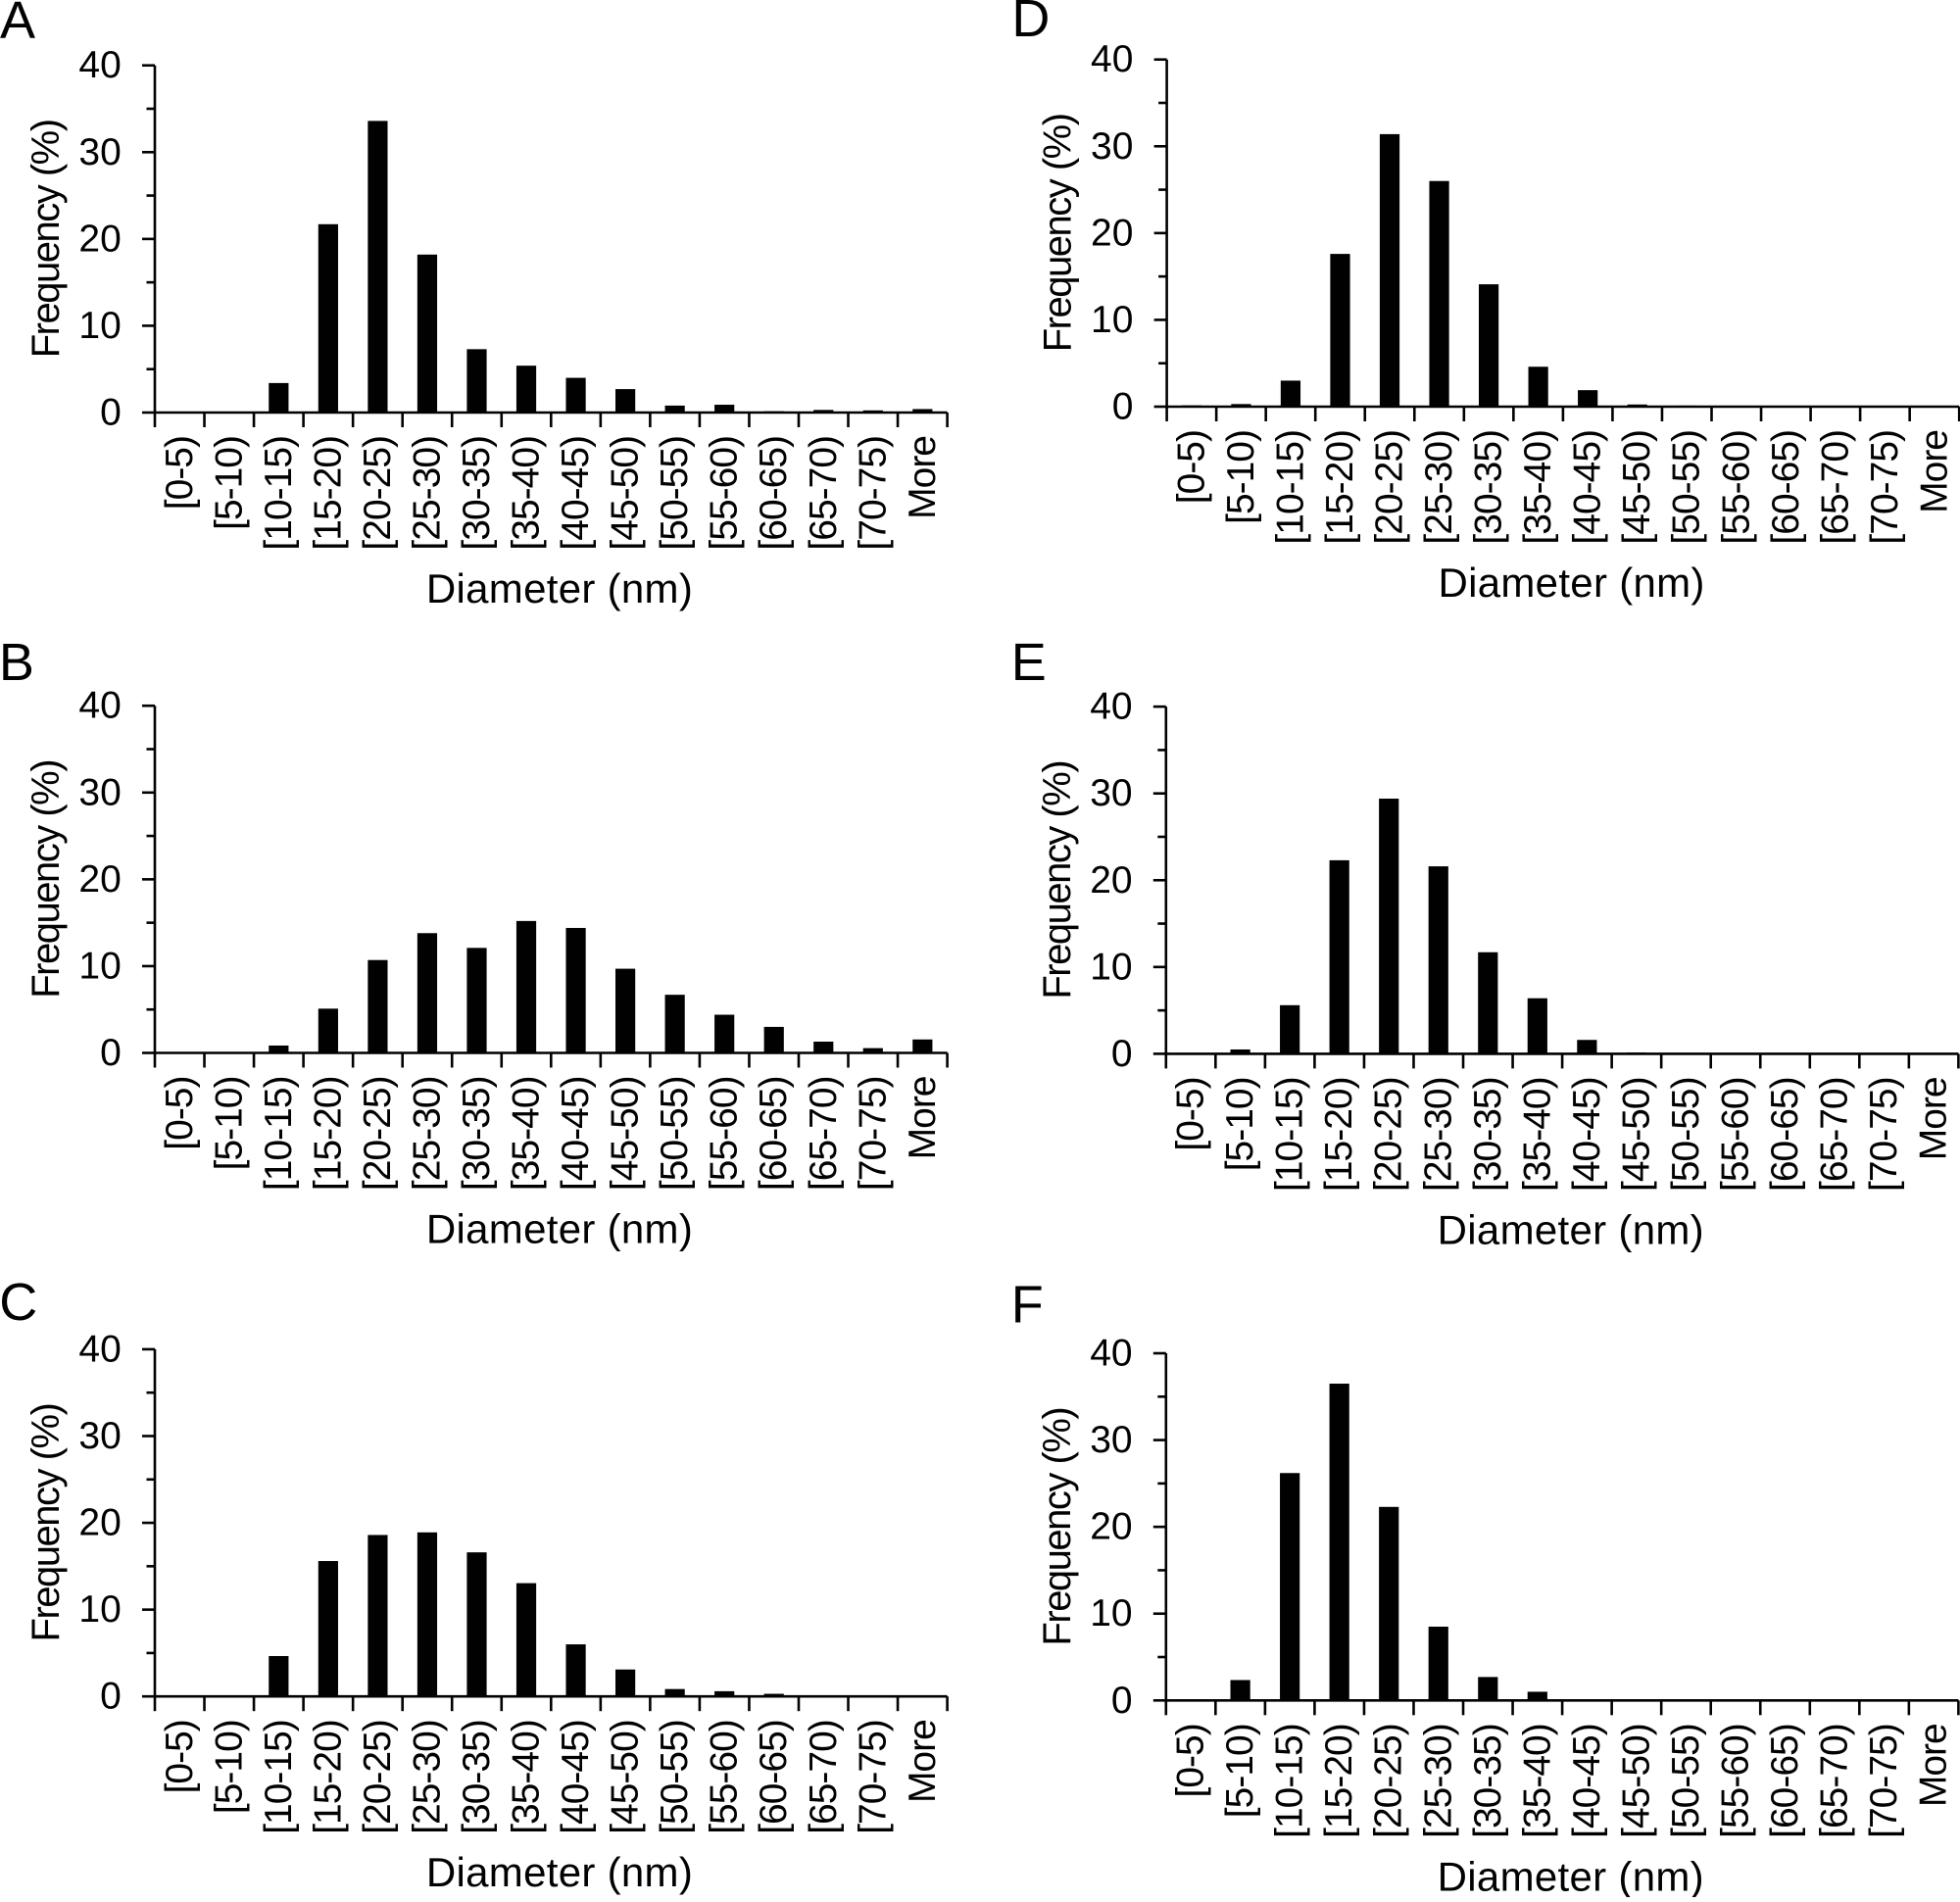 This screenshot has height=1902, width=1960. What do you see at coordinates (1027, 1305) in the screenshot?
I see `svg-text: F` at bounding box center [1027, 1305].